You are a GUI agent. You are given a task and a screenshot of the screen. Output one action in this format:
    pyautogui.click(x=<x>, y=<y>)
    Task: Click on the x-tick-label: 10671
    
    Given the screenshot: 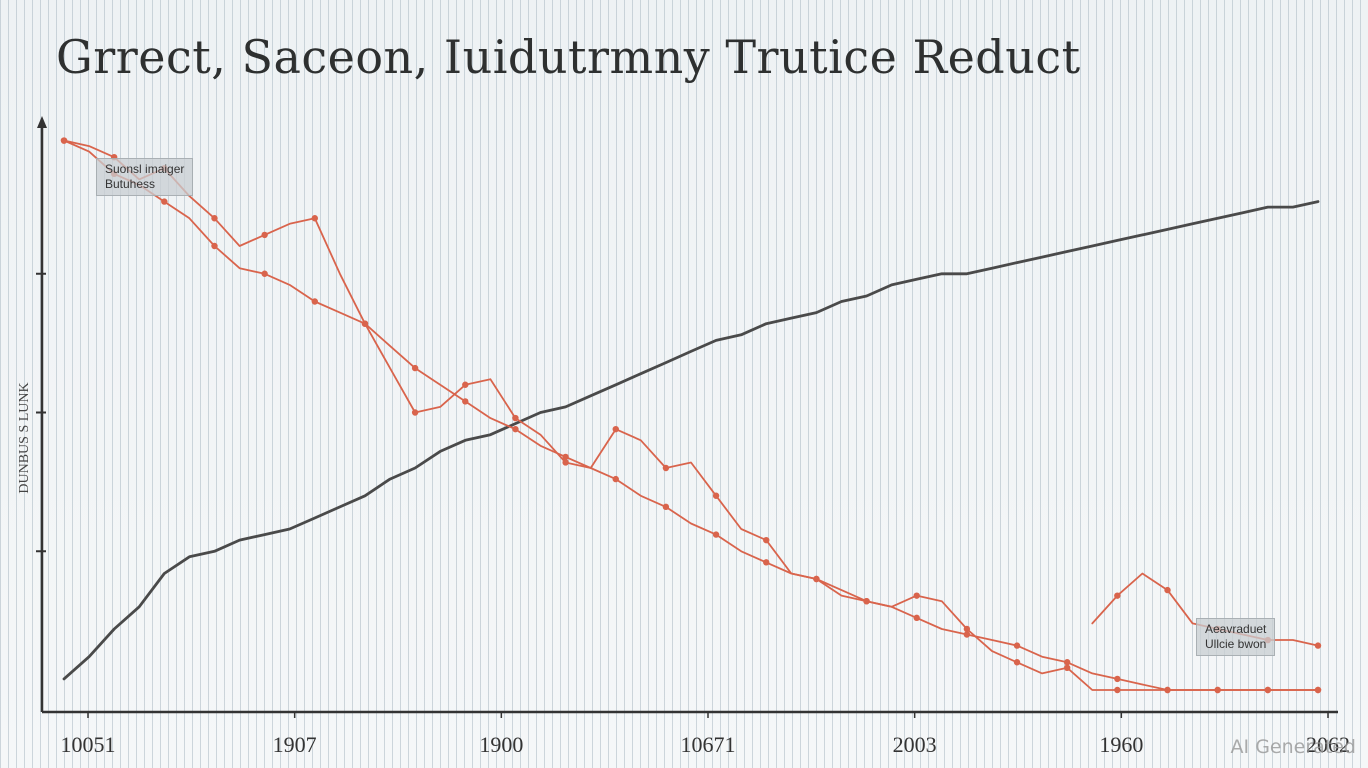 What is the action you would take?
    pyautogui.click(x=708, y=744)
    